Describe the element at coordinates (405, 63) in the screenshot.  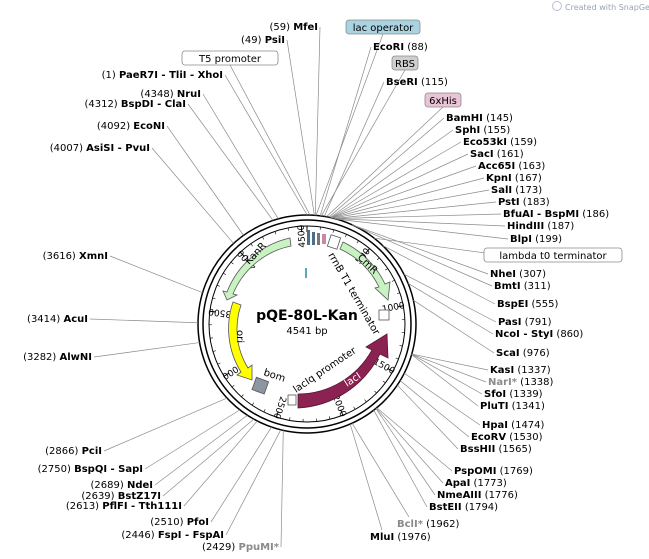
I see `rbs-box` at that location.